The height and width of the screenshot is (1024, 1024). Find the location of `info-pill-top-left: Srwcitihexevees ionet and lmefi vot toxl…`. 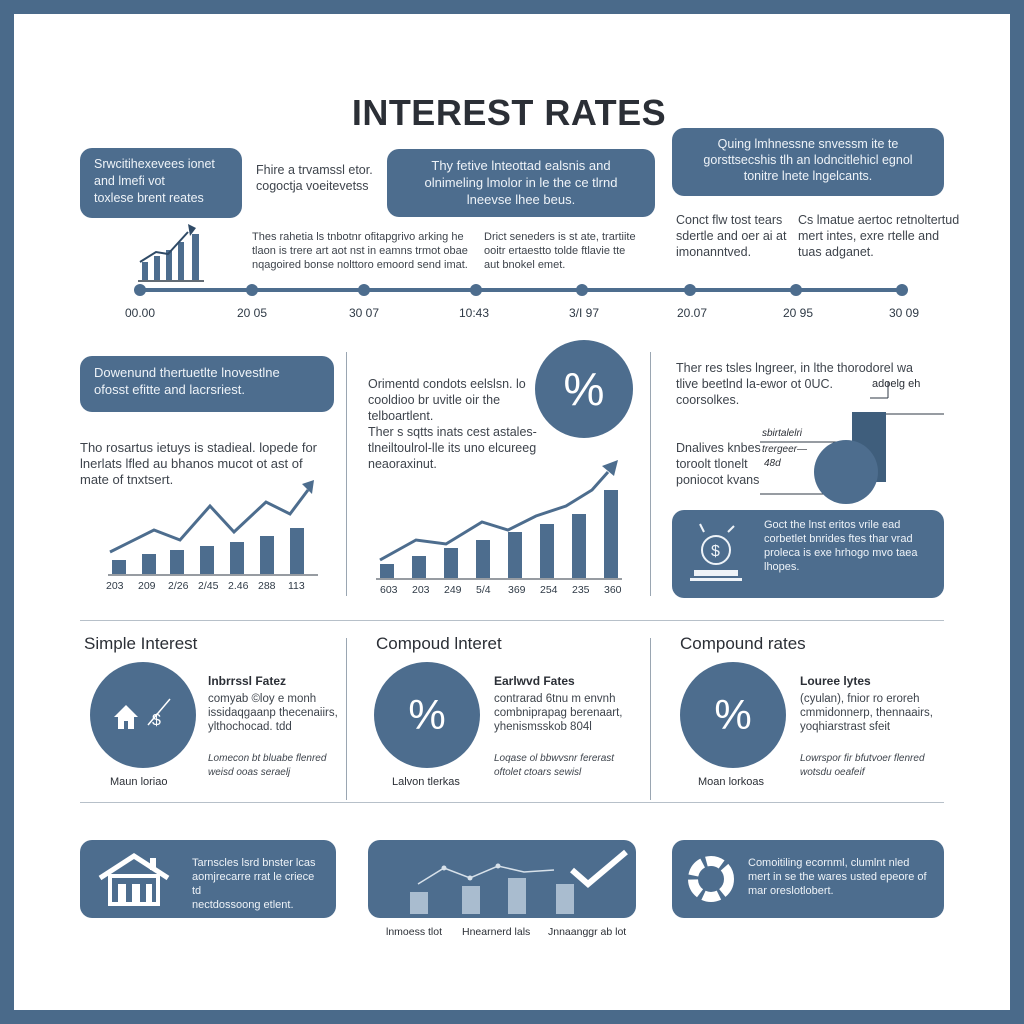

info-pill-top-left: Srwcitihexevees ionet and lmefi vot toxl… is located at coordinates (161, 183).